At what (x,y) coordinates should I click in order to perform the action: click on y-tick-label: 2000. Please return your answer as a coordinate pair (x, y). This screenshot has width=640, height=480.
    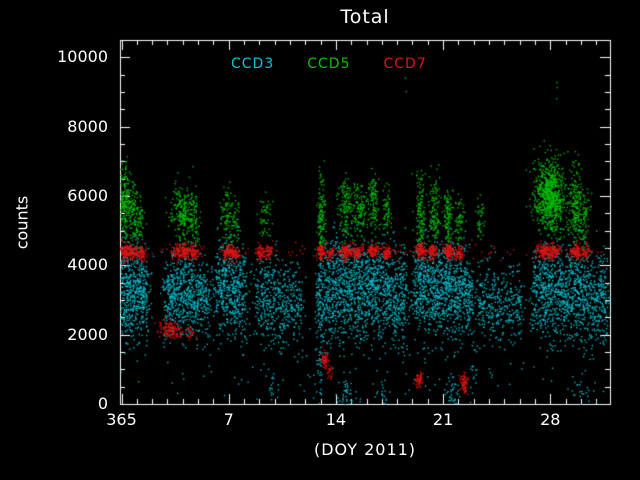
    Looking at the image, I should click on (87, 334).